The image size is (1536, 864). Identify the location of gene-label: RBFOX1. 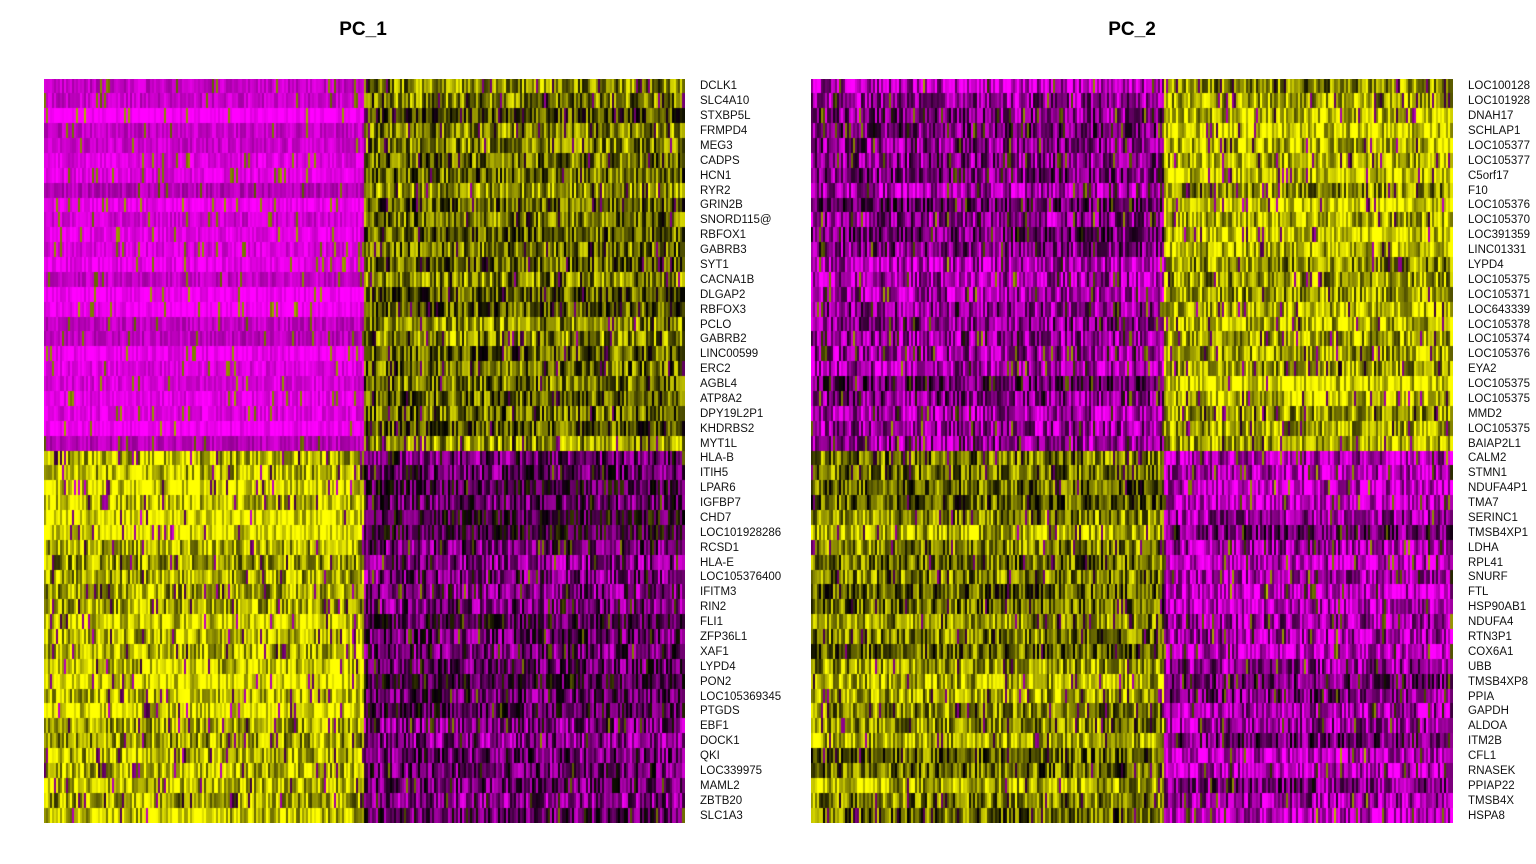
(723, 235).